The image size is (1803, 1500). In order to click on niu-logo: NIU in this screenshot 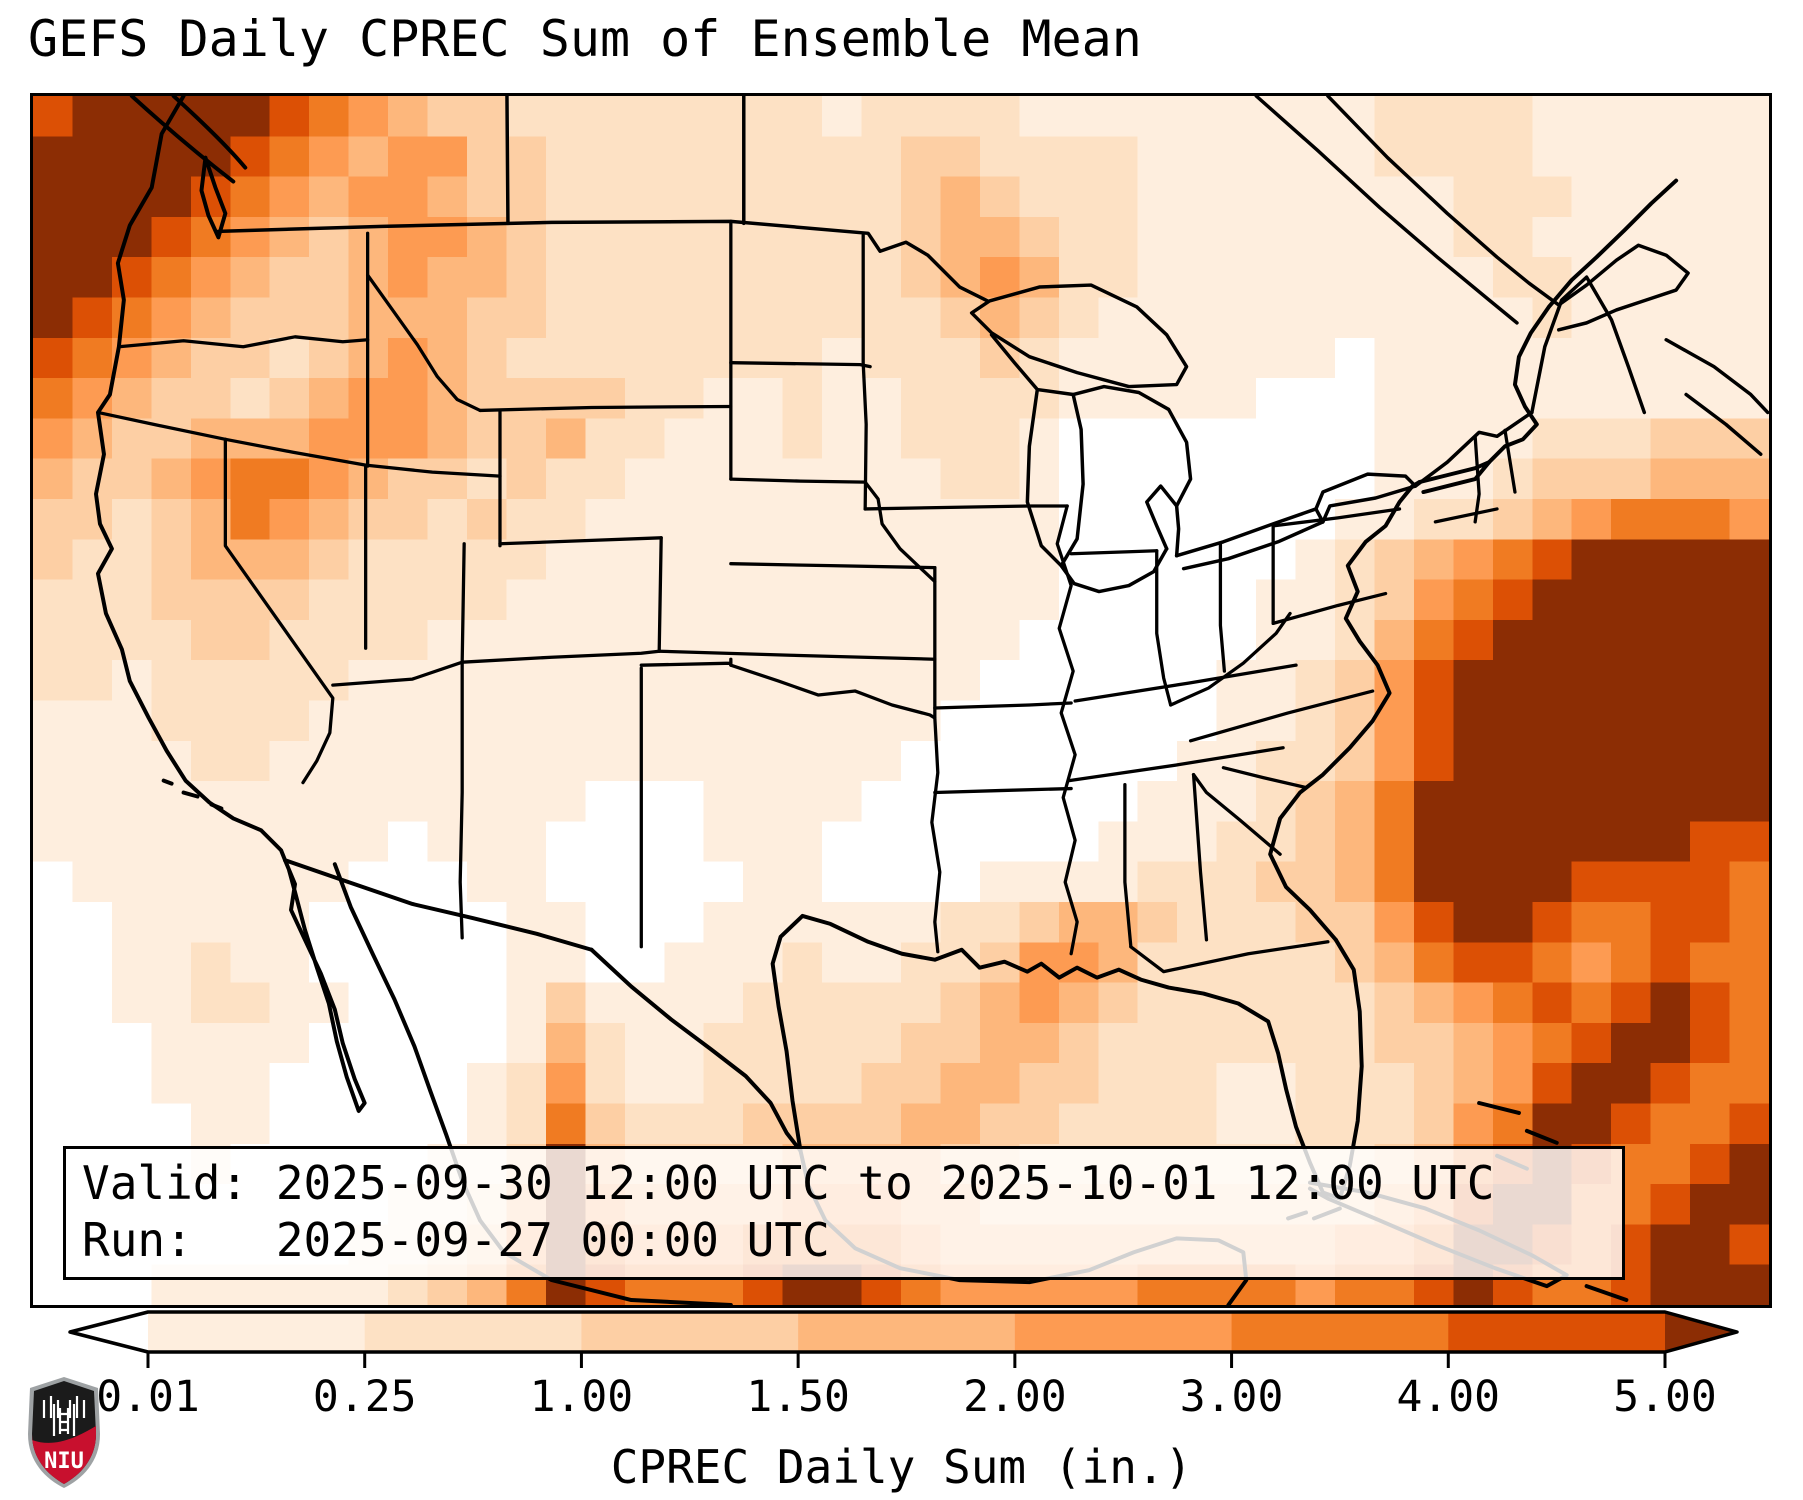, I will do `click(64, 1432)`.